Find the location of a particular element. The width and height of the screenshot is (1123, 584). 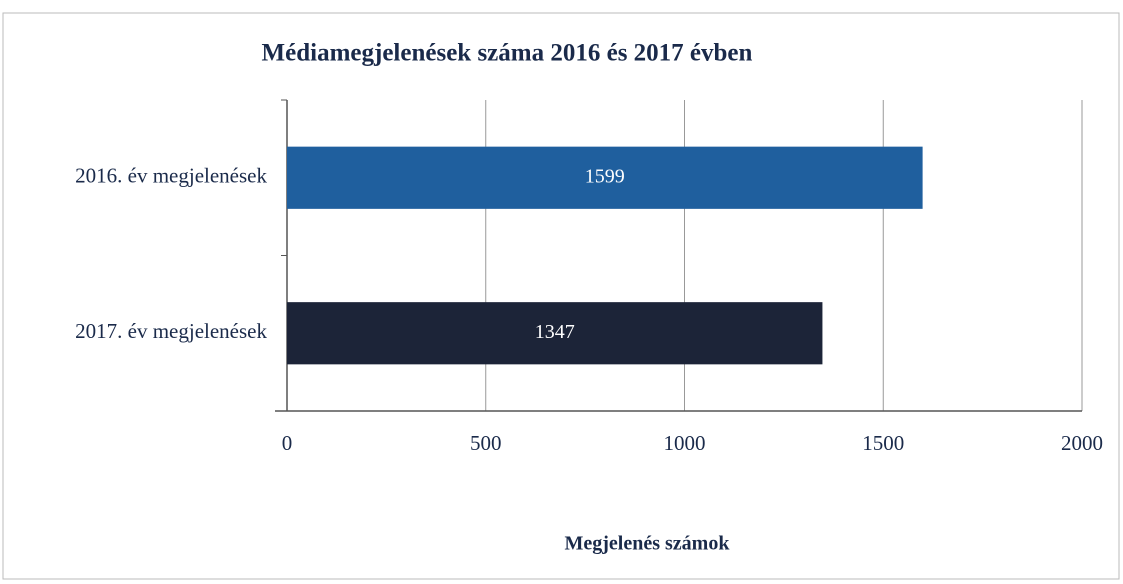

x-tick-label: 1500 is located at coordinates (883, 443).